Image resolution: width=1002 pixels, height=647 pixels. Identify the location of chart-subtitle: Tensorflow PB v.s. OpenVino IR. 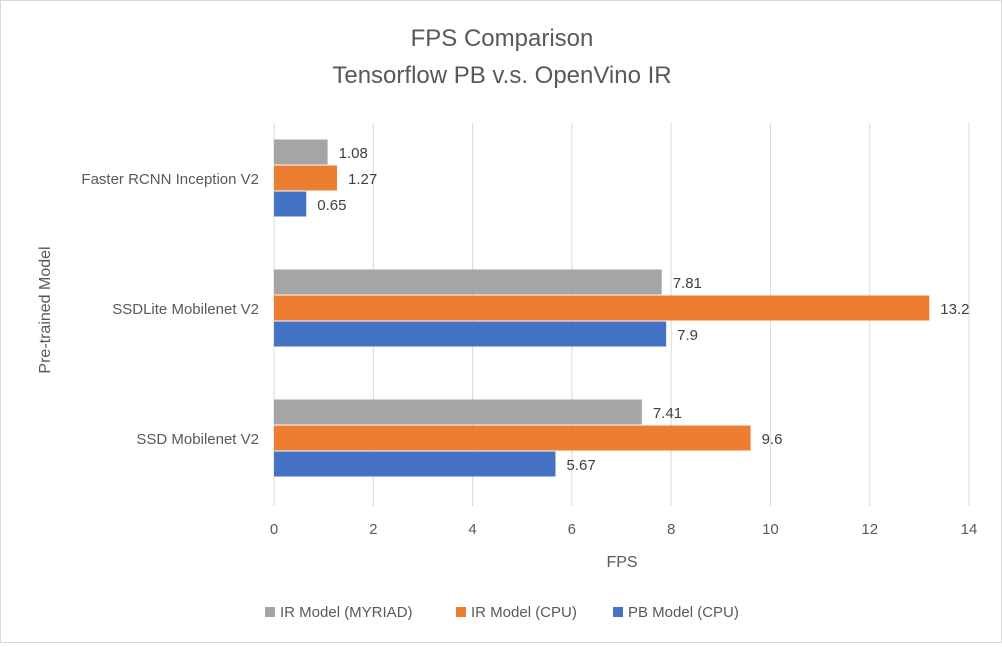
(501, 75).